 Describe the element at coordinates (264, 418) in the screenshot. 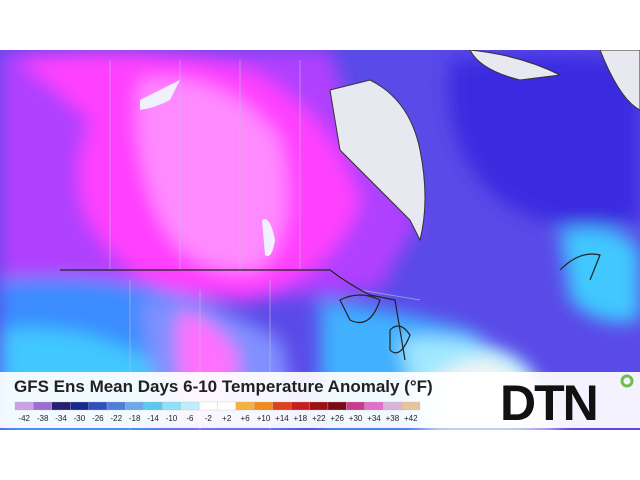

I see `legend-label: +10` at that location.